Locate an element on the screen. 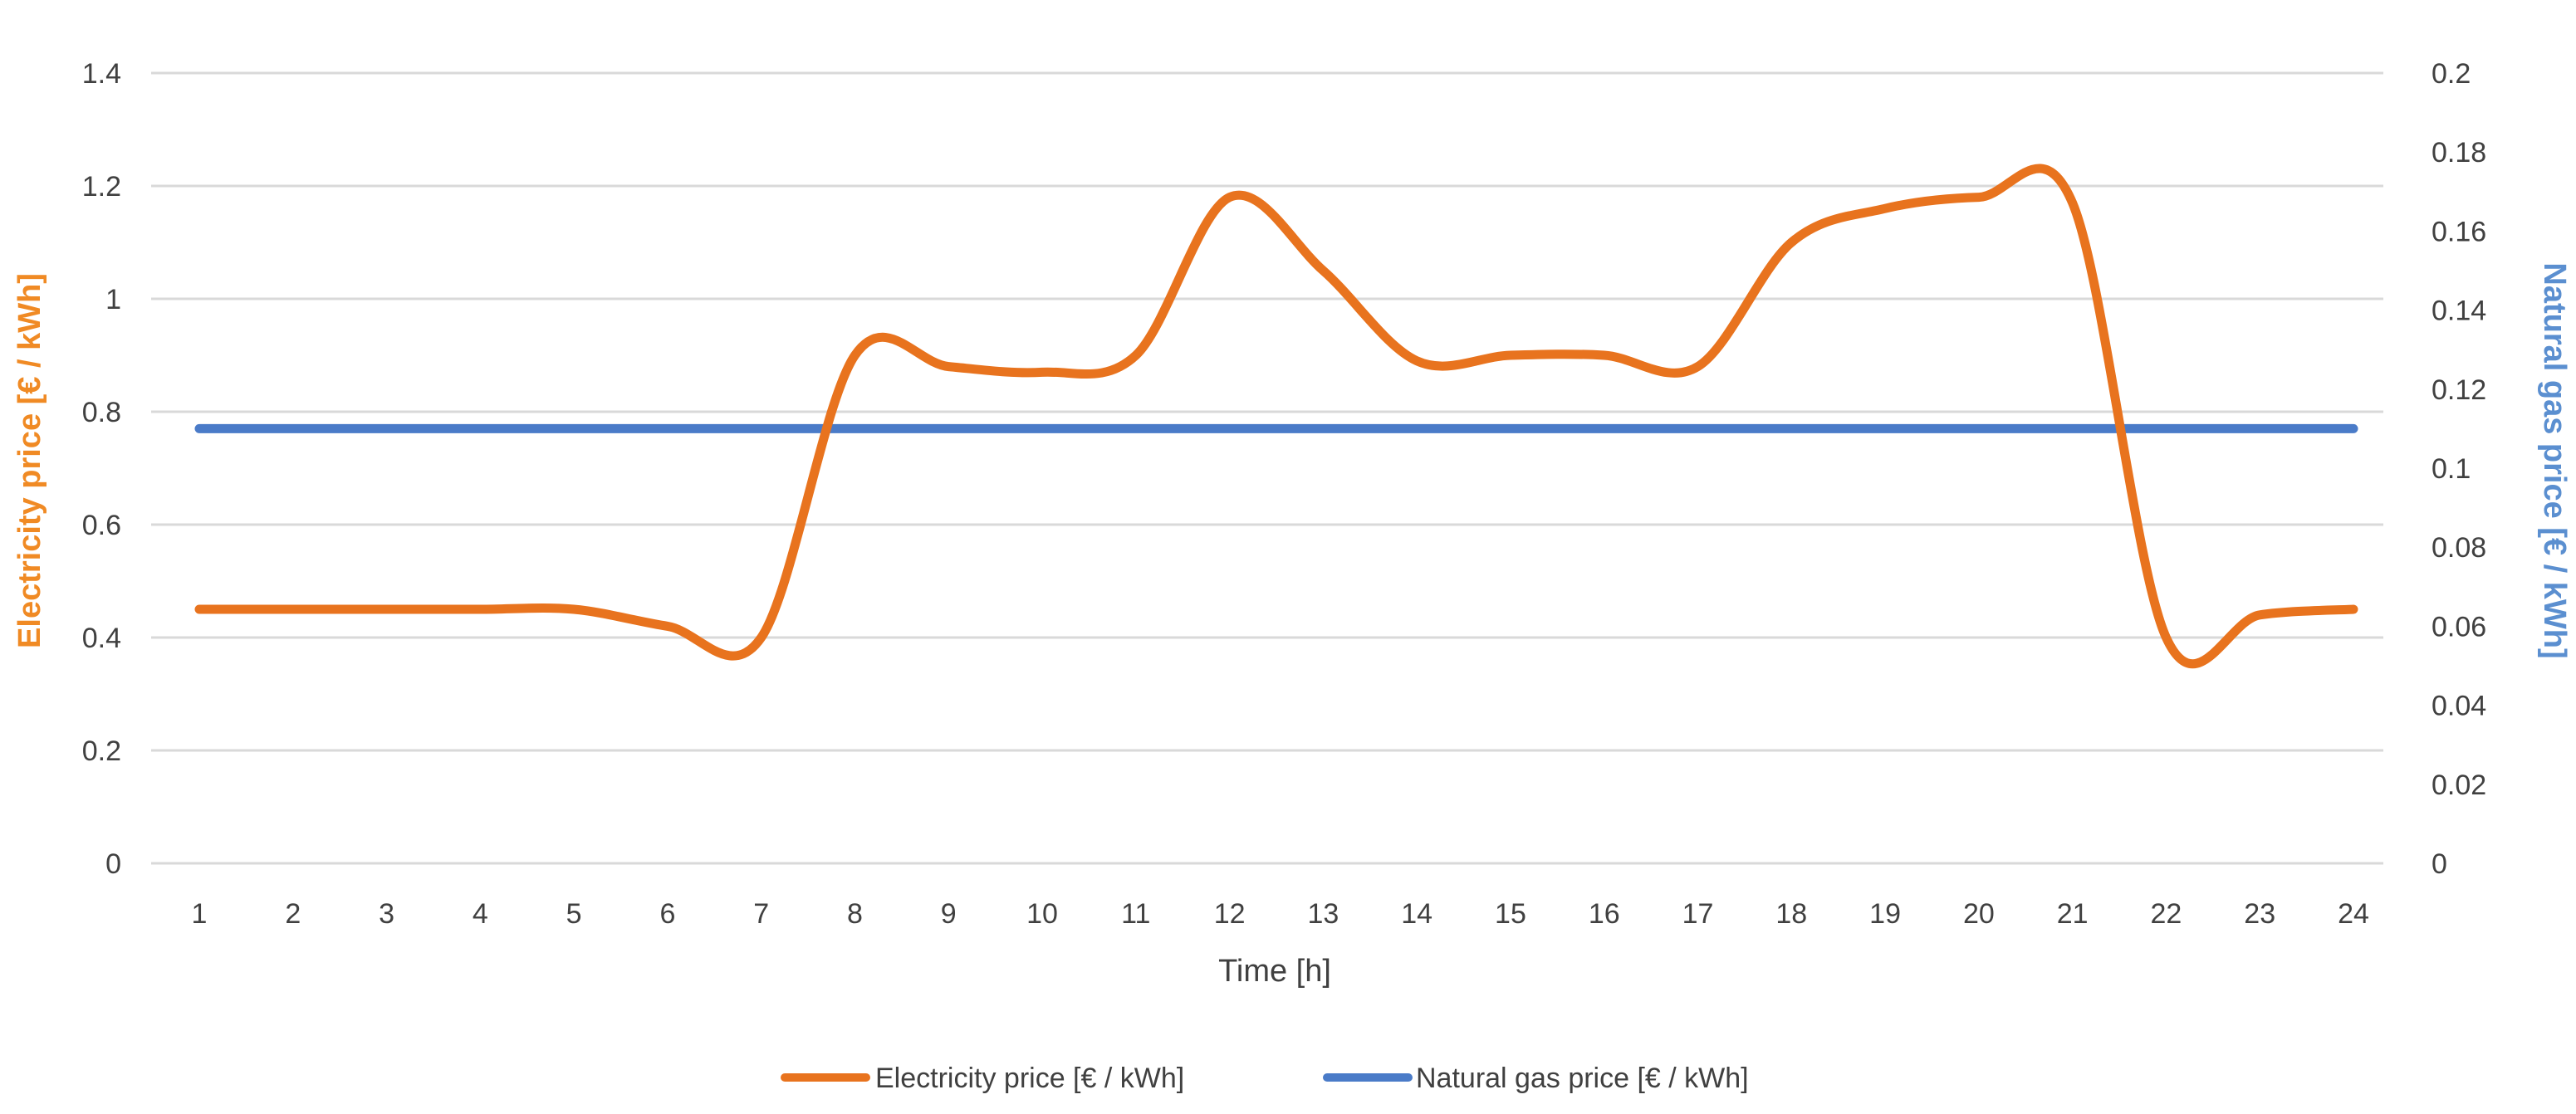  right-axis-ticks: 0 0.02 0.04 0.06 0.08 0.1 0.12 0.14 0.16 0.18 0.2 is located at coordinates (2459, 469).